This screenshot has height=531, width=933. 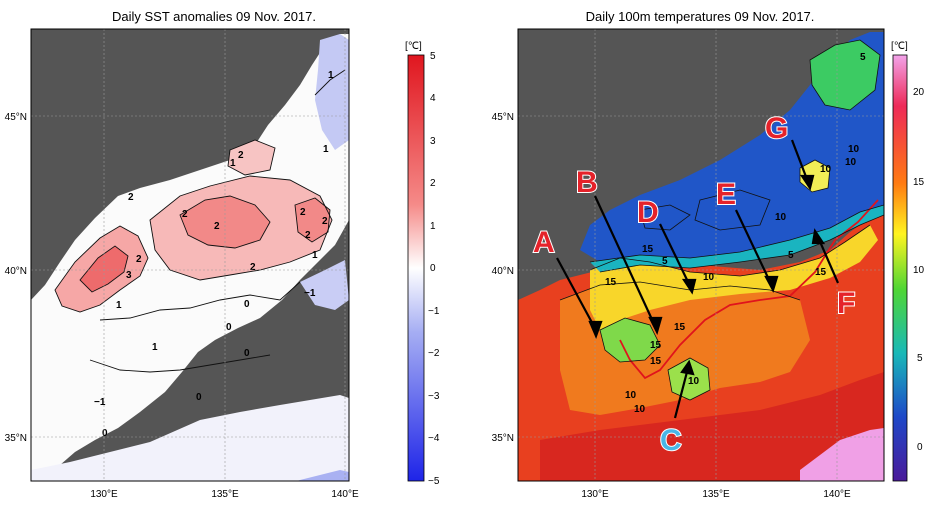 I want to click on kuroshio-south, so click(x=712, y=426).